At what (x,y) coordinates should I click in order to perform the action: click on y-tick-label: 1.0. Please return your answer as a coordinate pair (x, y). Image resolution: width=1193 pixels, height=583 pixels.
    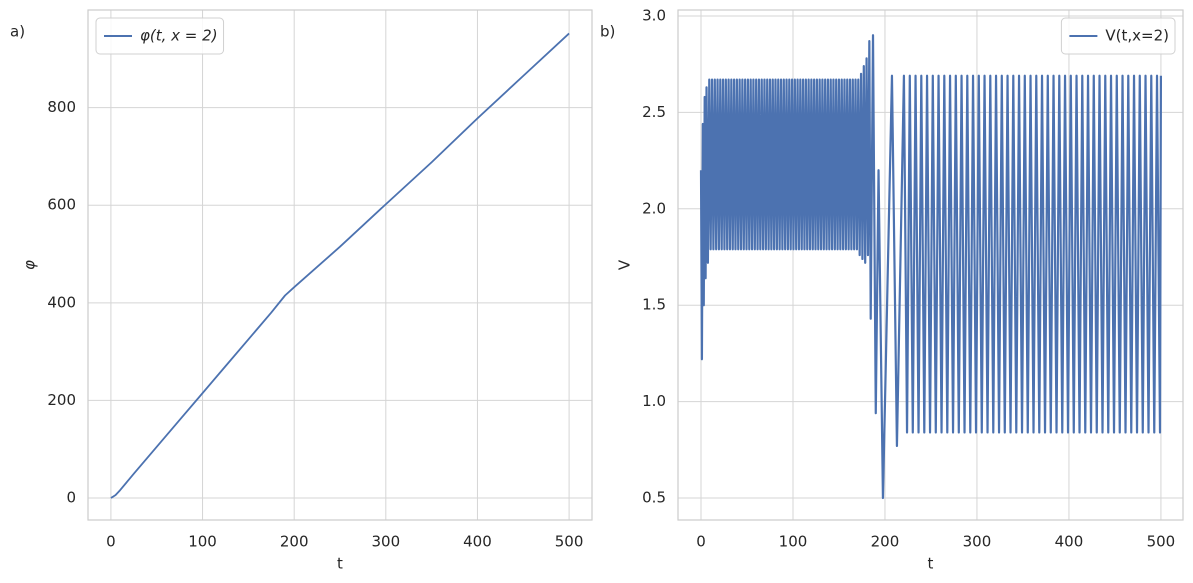
    Looking at the image, I should click on (654, 401).